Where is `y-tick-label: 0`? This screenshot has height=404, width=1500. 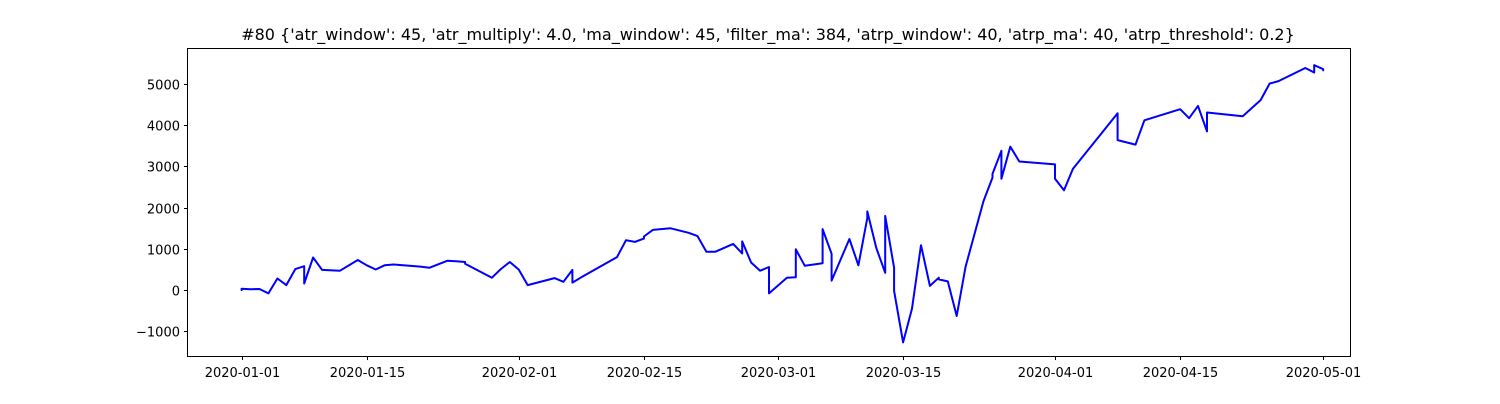 y-tick-label: 0 is located at coordinates (176, 292).